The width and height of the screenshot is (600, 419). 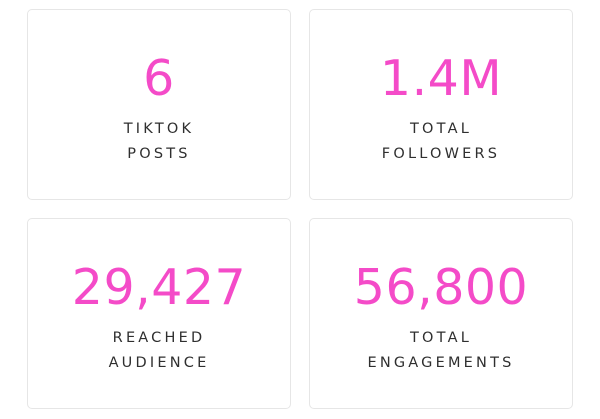 I want to click on stat-label-line1: REACHED, so click(x=159, y=338).